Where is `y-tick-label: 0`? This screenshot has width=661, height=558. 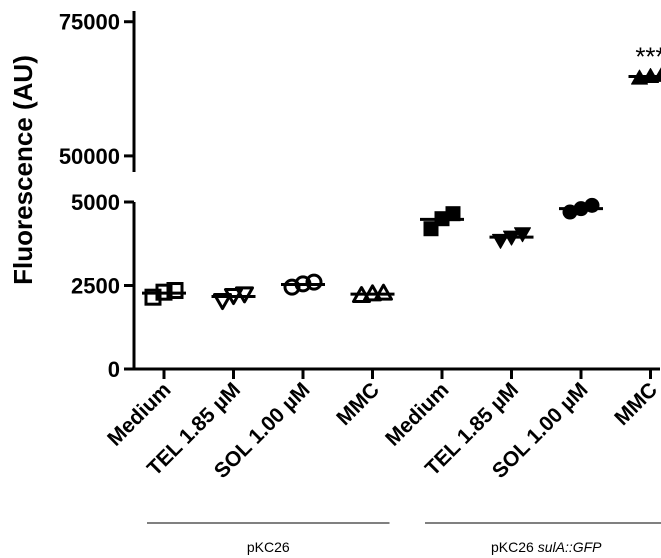 y-tick-label: 0 is located at coordinates (114, 369).